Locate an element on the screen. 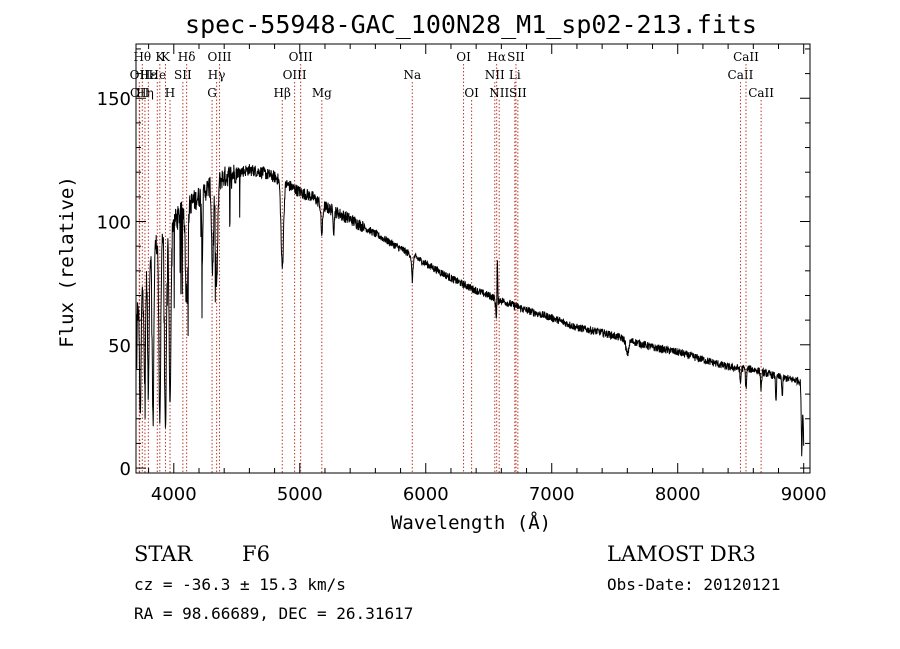 Image resolution: width=900 pixels, height=649 pixels. object-subclass: F6 is located at coordinates (256, 554).